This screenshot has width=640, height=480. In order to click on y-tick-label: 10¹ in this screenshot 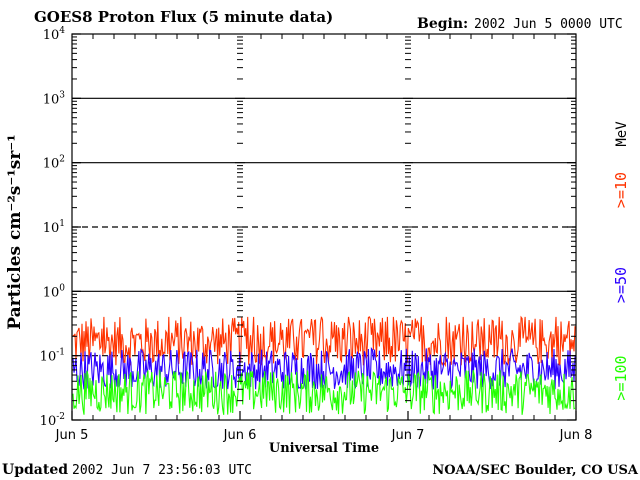, I will do `click(54, 227)`.